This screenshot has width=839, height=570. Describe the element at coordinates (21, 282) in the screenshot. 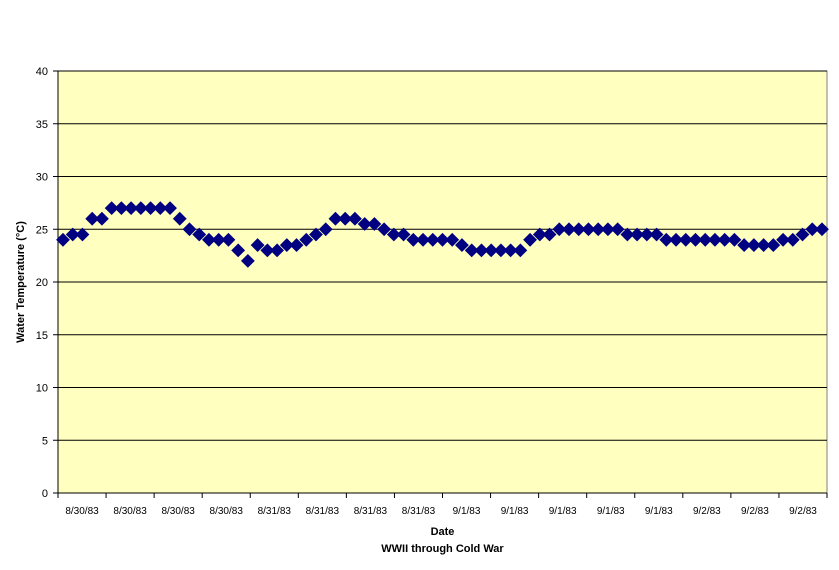

I see `y-axis-title: Water Temperature (°C)` at that location.